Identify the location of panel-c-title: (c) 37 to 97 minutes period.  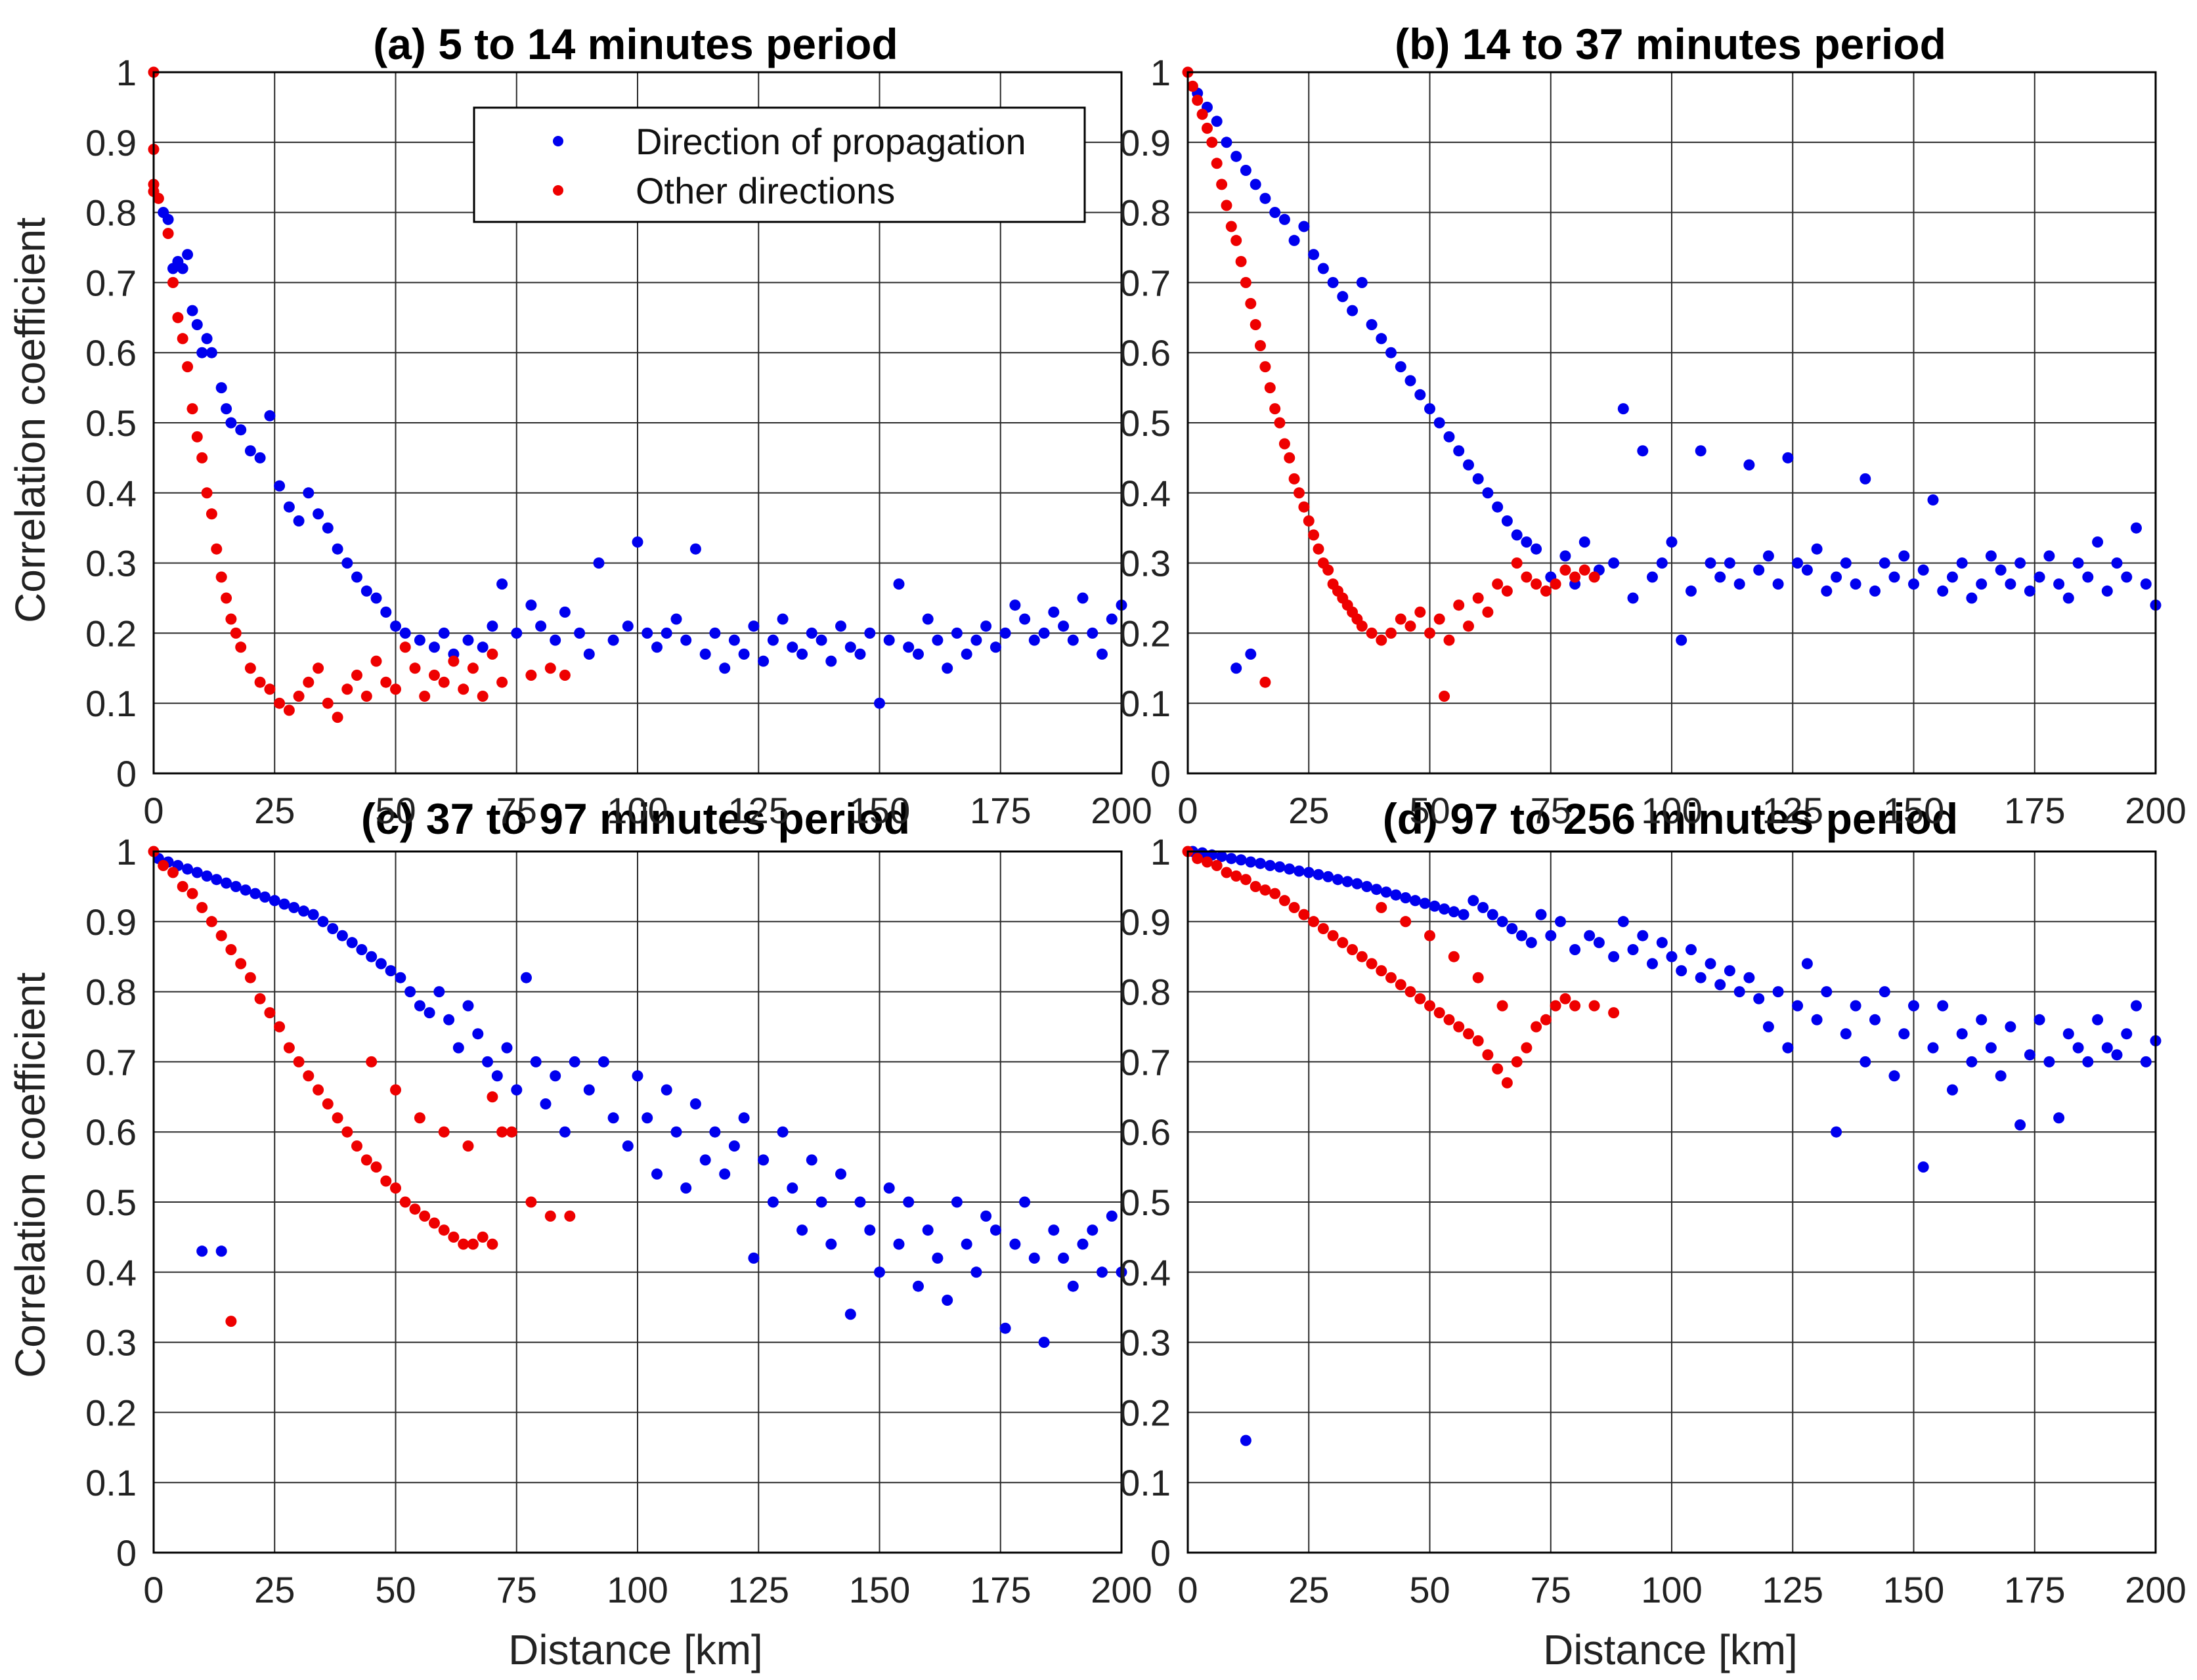
(636, 818).